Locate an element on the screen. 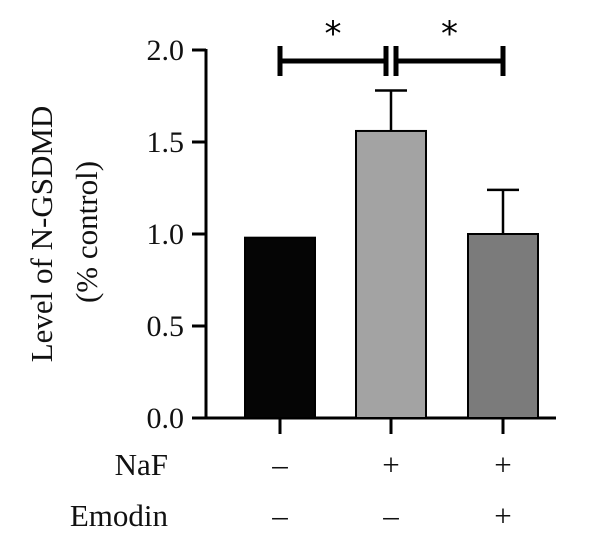  y-tick-label: 1.0 is located at coordinates (166, 234).